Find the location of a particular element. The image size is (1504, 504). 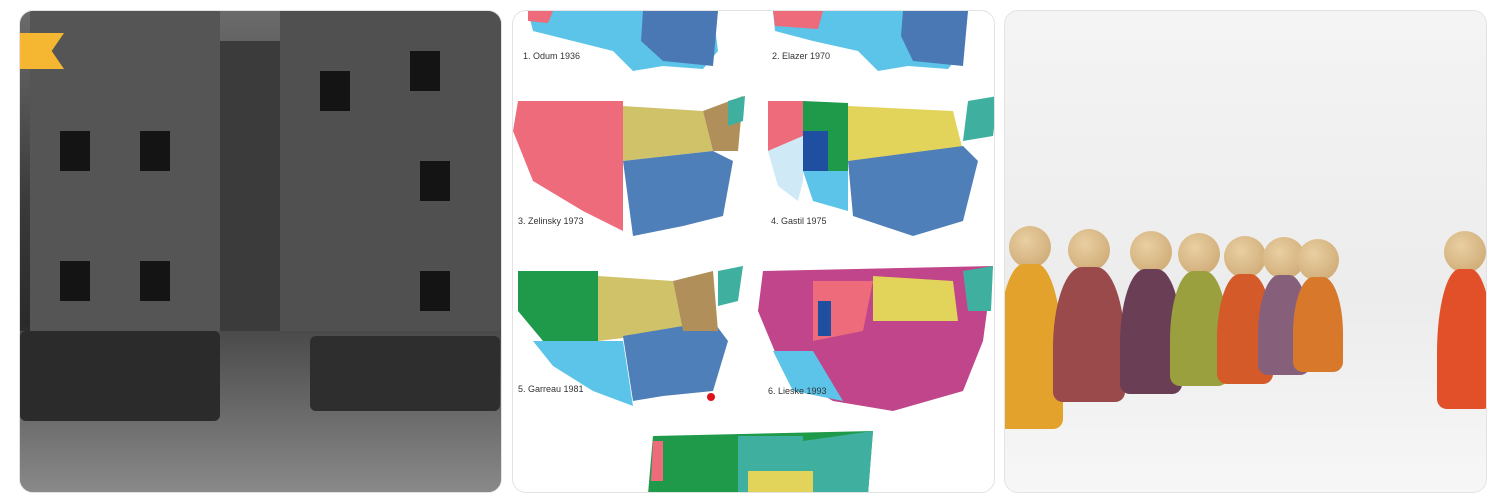

map-label: 5. Garreau 1981 is located at coordinates (551, 389).